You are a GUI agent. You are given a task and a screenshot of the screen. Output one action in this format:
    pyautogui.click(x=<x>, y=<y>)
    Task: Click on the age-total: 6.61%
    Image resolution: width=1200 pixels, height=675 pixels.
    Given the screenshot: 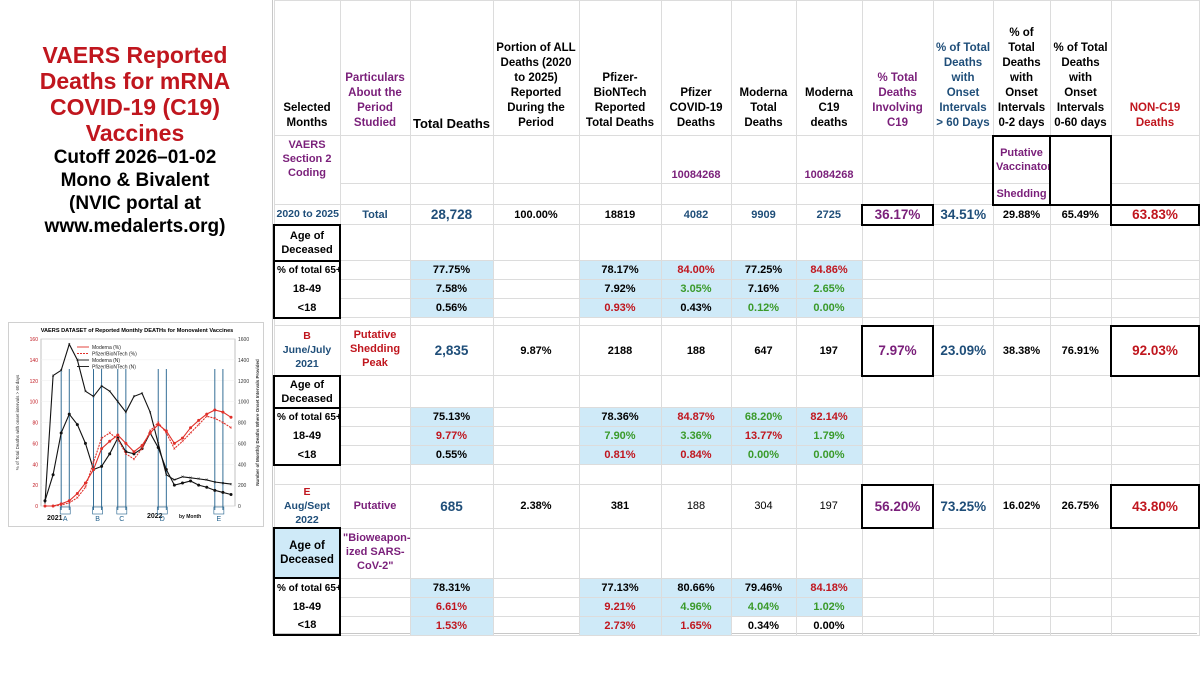 What is the action you would take?
    pyautogui.click(x=451, y=606)
    